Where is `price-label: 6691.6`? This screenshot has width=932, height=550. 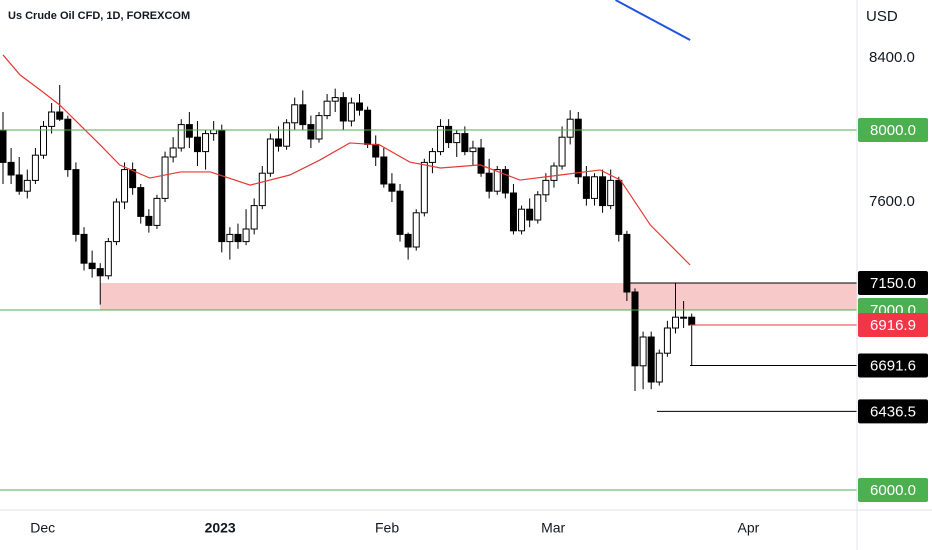 price-label: 6691.6 is located at coordinates (893, 365).